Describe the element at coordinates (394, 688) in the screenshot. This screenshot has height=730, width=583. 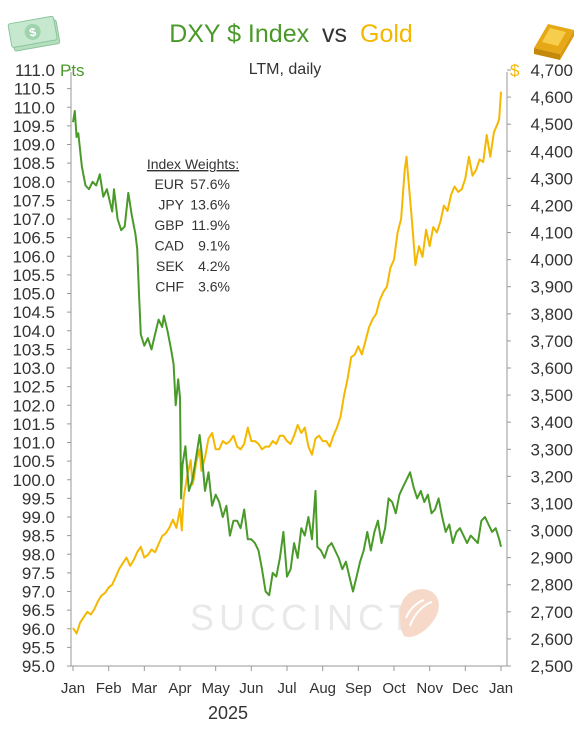
I see `x-tick-label: Oct` at that location.